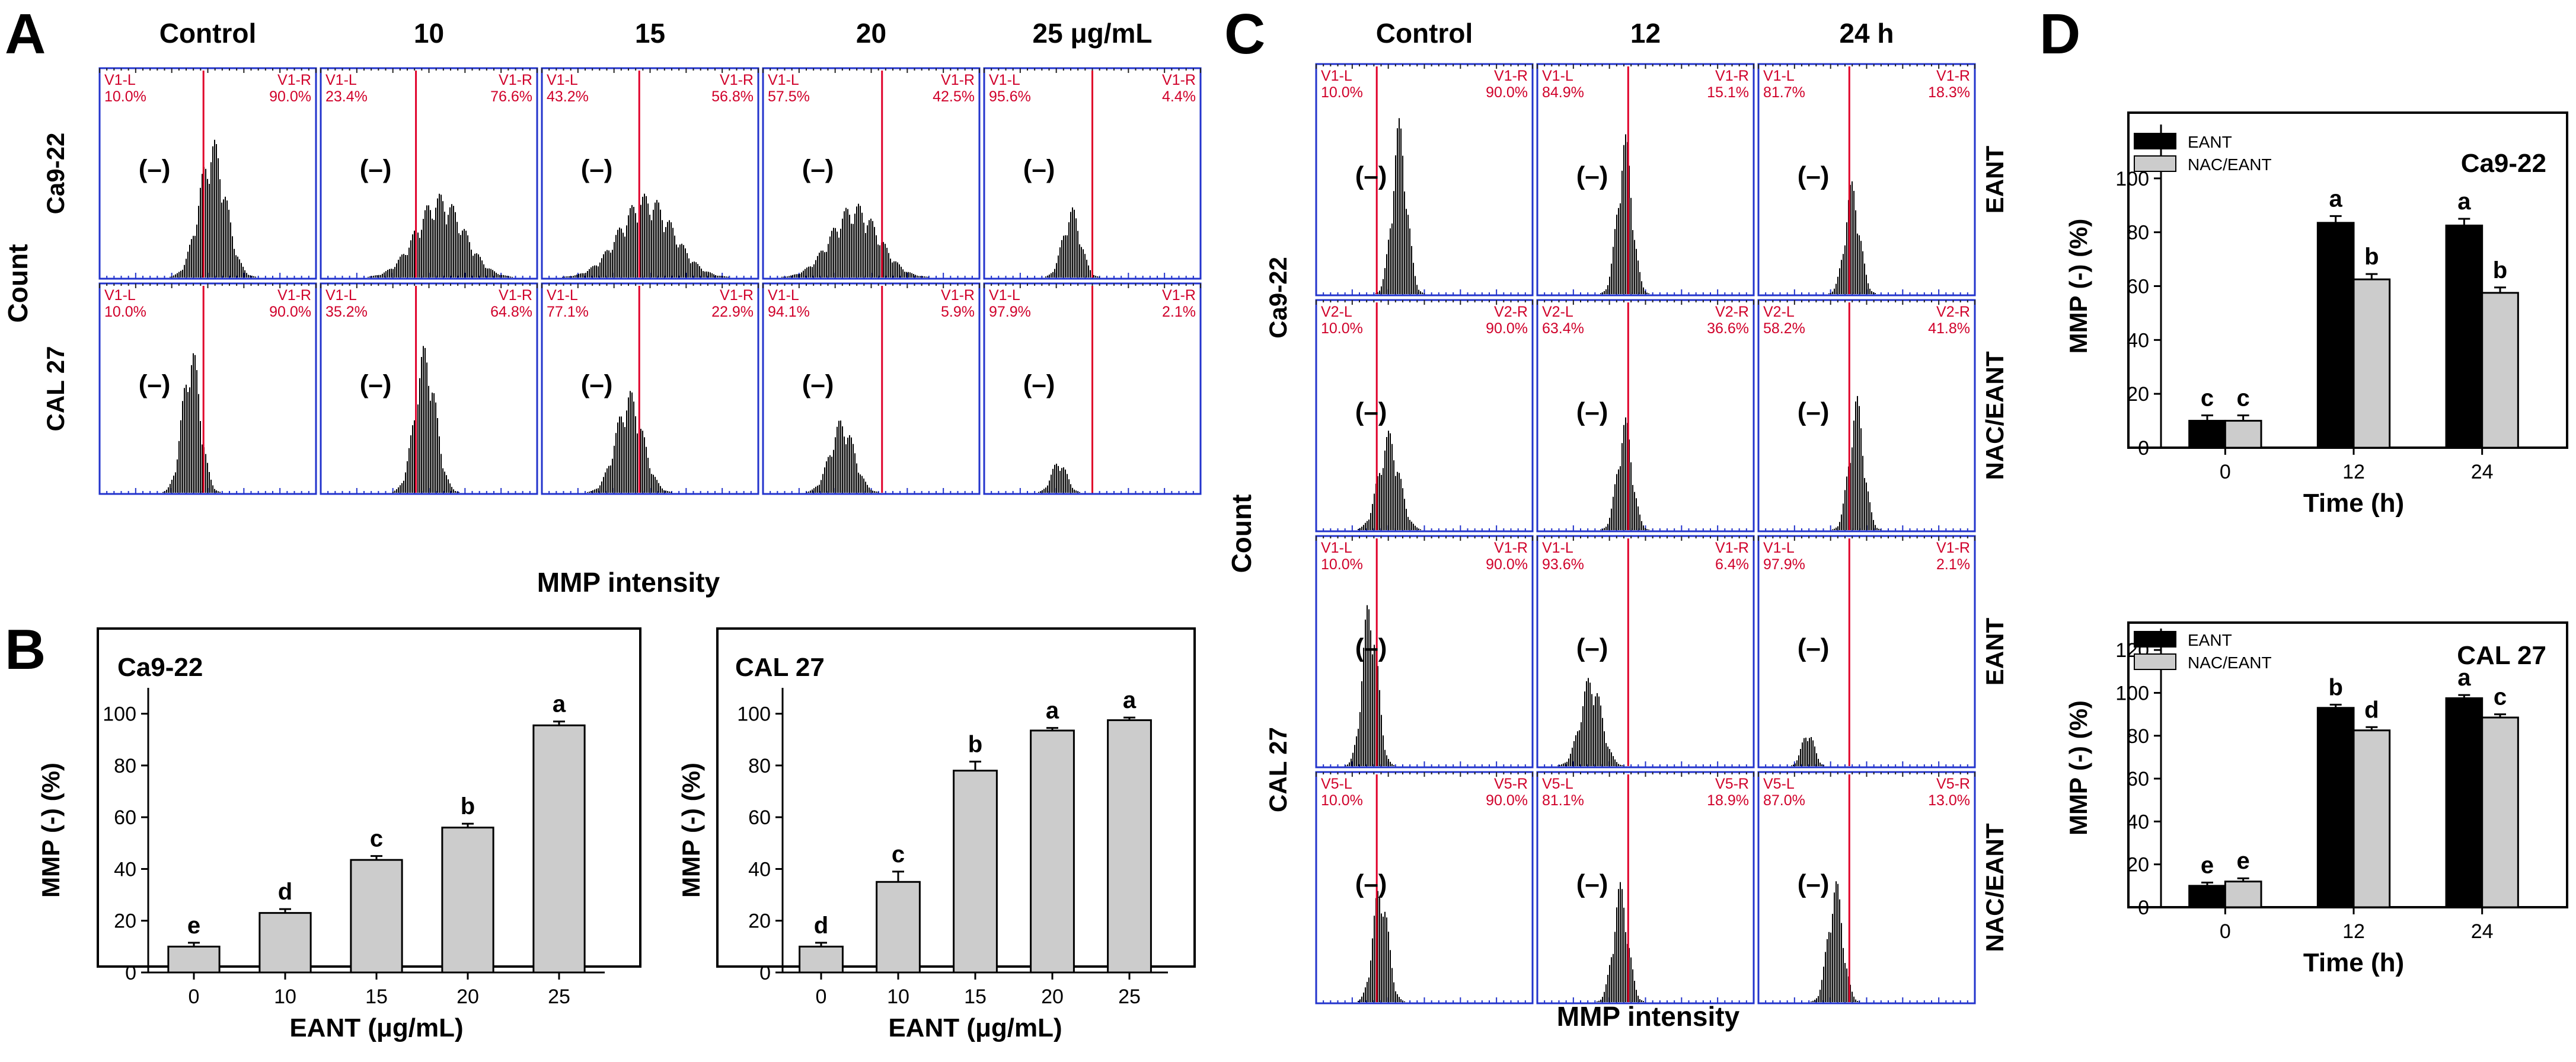  I want to click on legend-label-eant: EANT, so click(2210, 640).